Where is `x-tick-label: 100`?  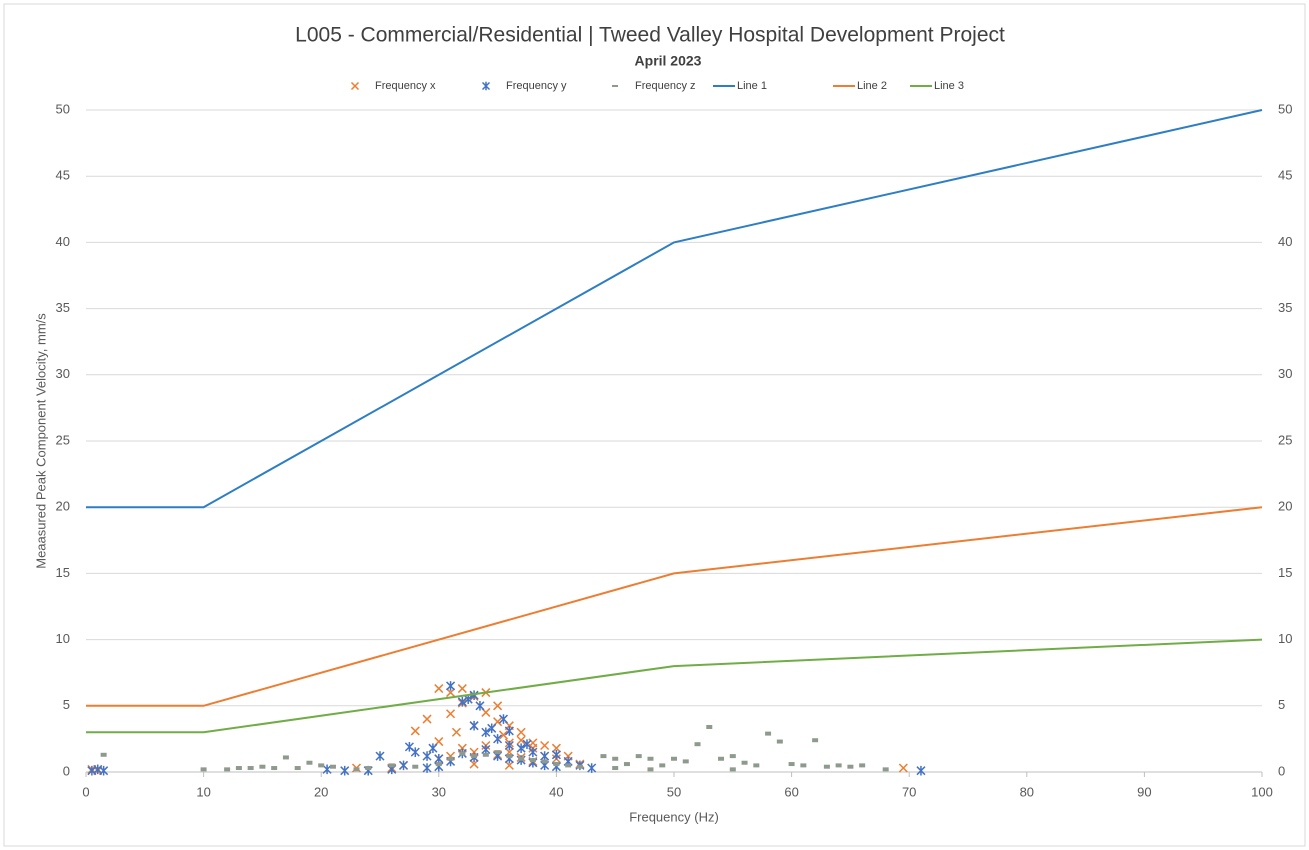 x-tick-label: 100 is located at coordinates (1262, 791).